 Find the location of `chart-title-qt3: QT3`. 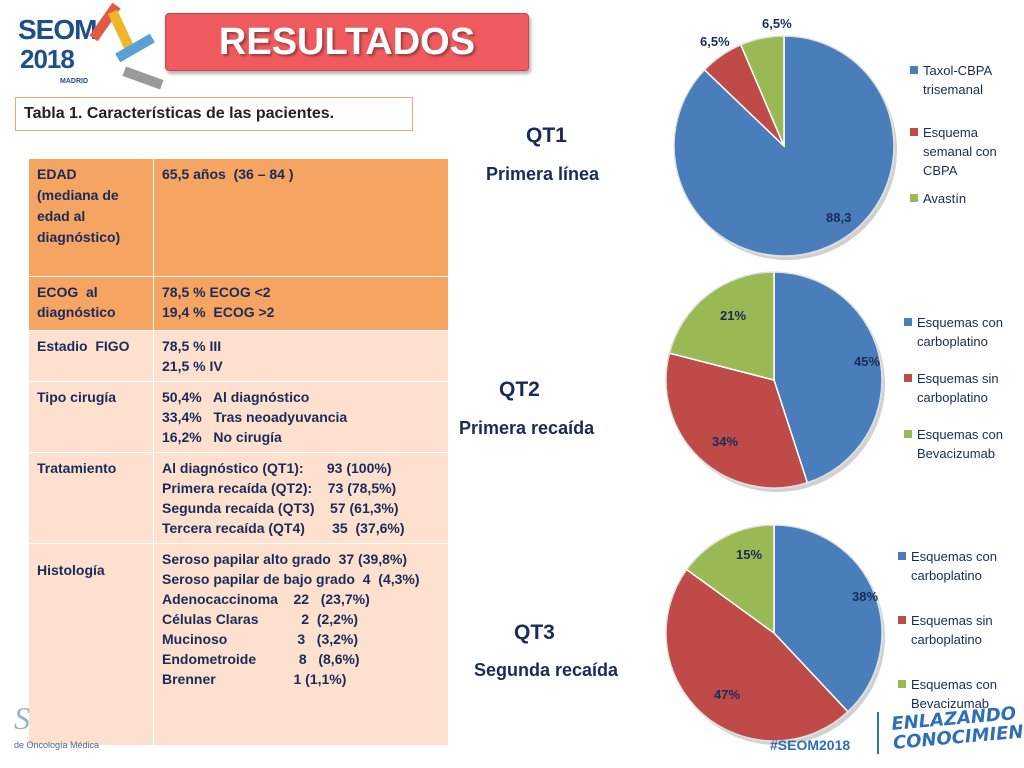

chart-title-qt3: QT3 is located at coordinates (534, 632).